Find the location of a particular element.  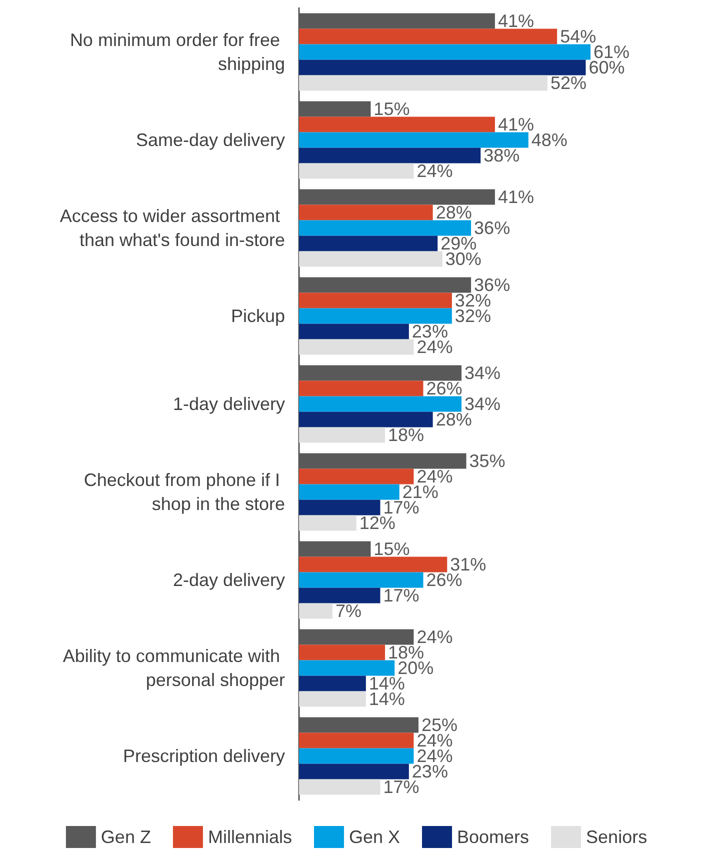

data-label: 54% is located at coordinates (578, 36).